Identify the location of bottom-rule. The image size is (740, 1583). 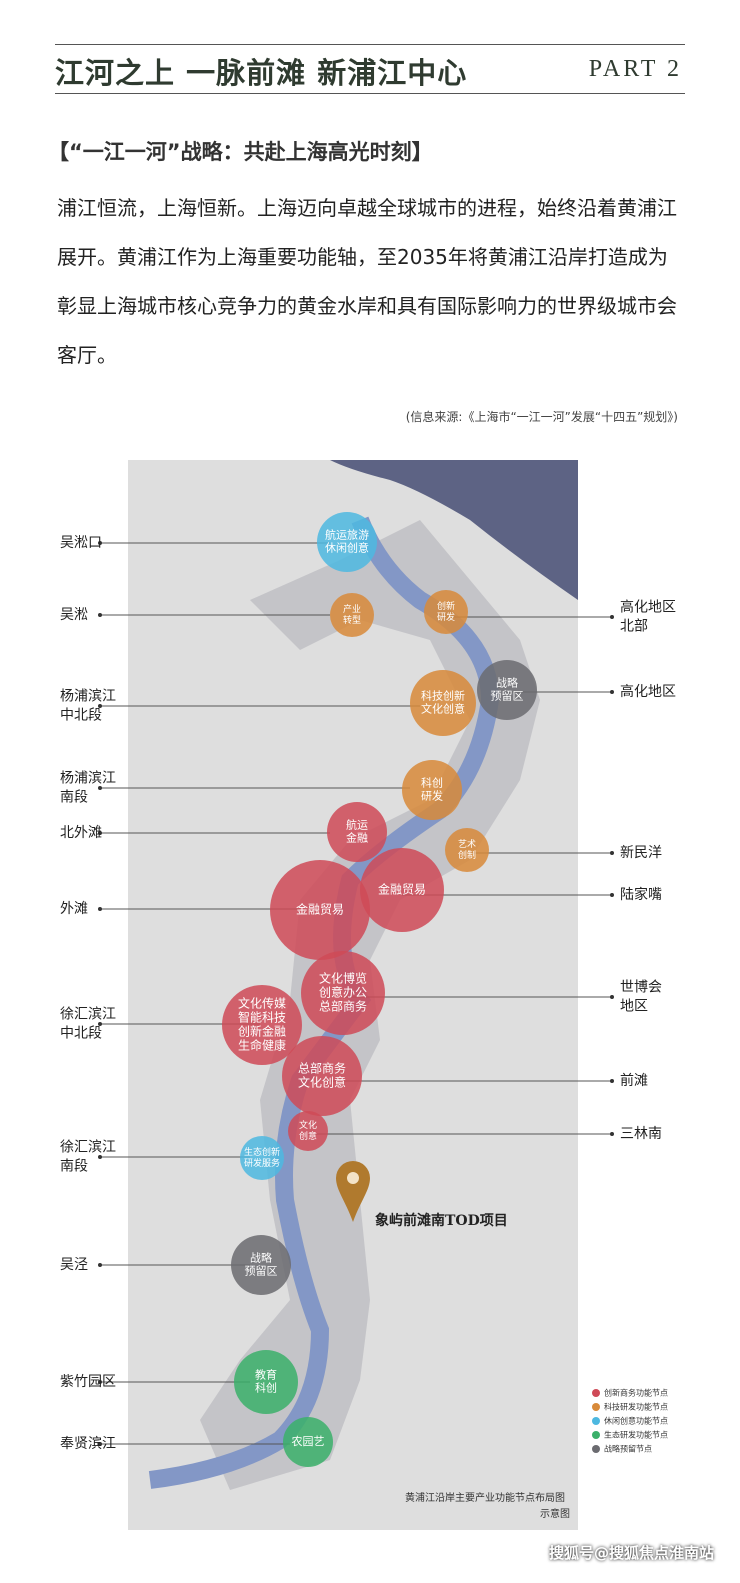
(370, 93).